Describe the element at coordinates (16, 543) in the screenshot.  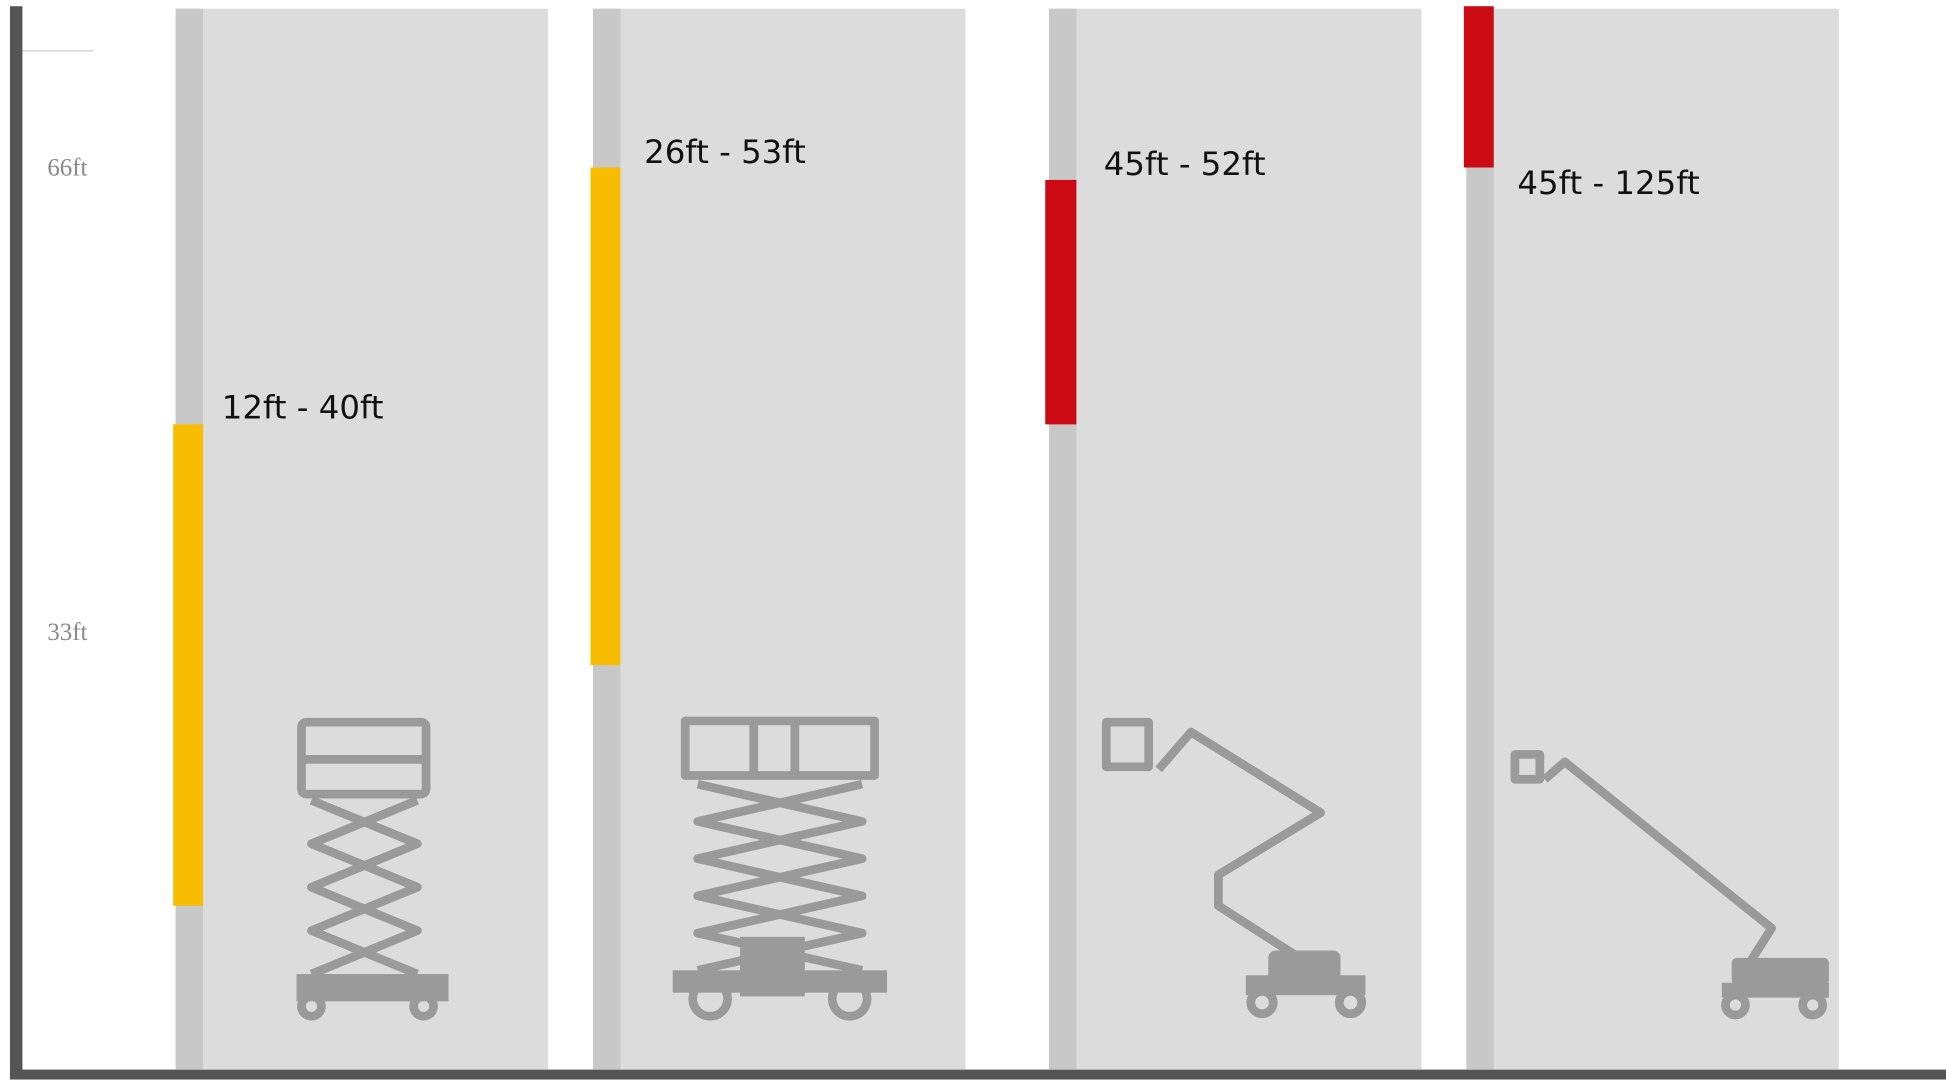
I see `vertical-axis` at that location.